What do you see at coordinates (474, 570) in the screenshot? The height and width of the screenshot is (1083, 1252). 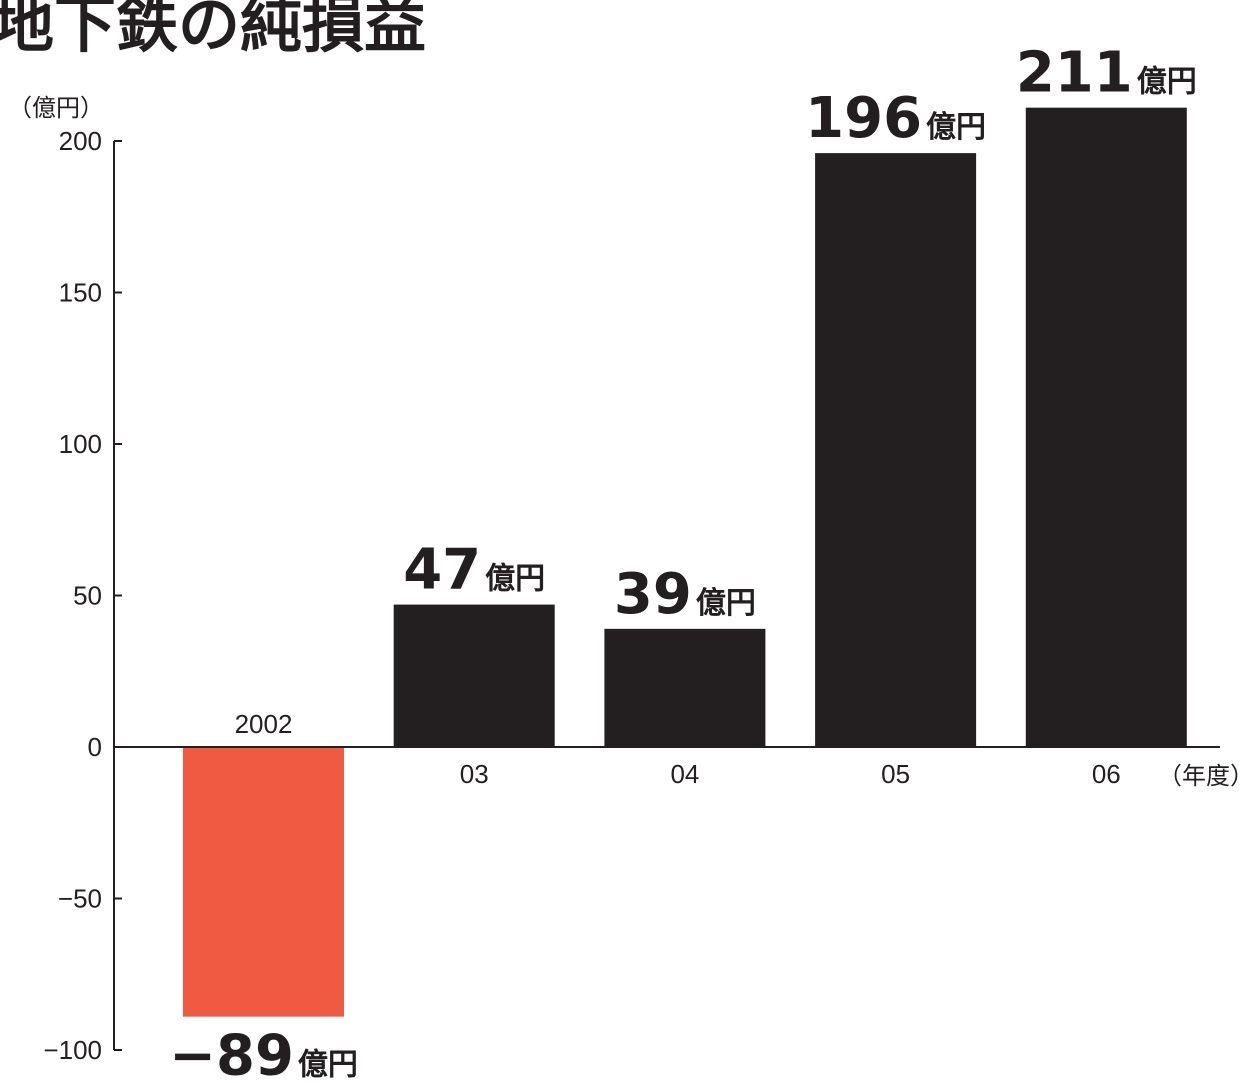 I see `data-label: 47 億円` at bounding box center [474, 570].